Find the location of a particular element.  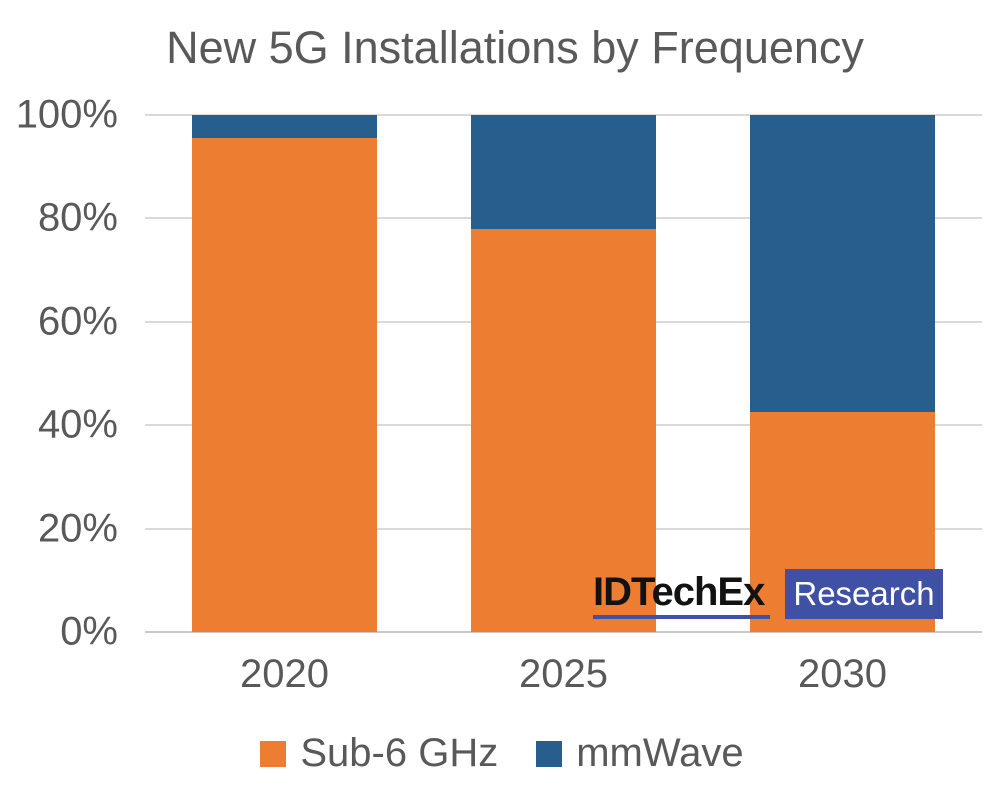

stacked-bar-2020 is located at coordinates (284, 373).